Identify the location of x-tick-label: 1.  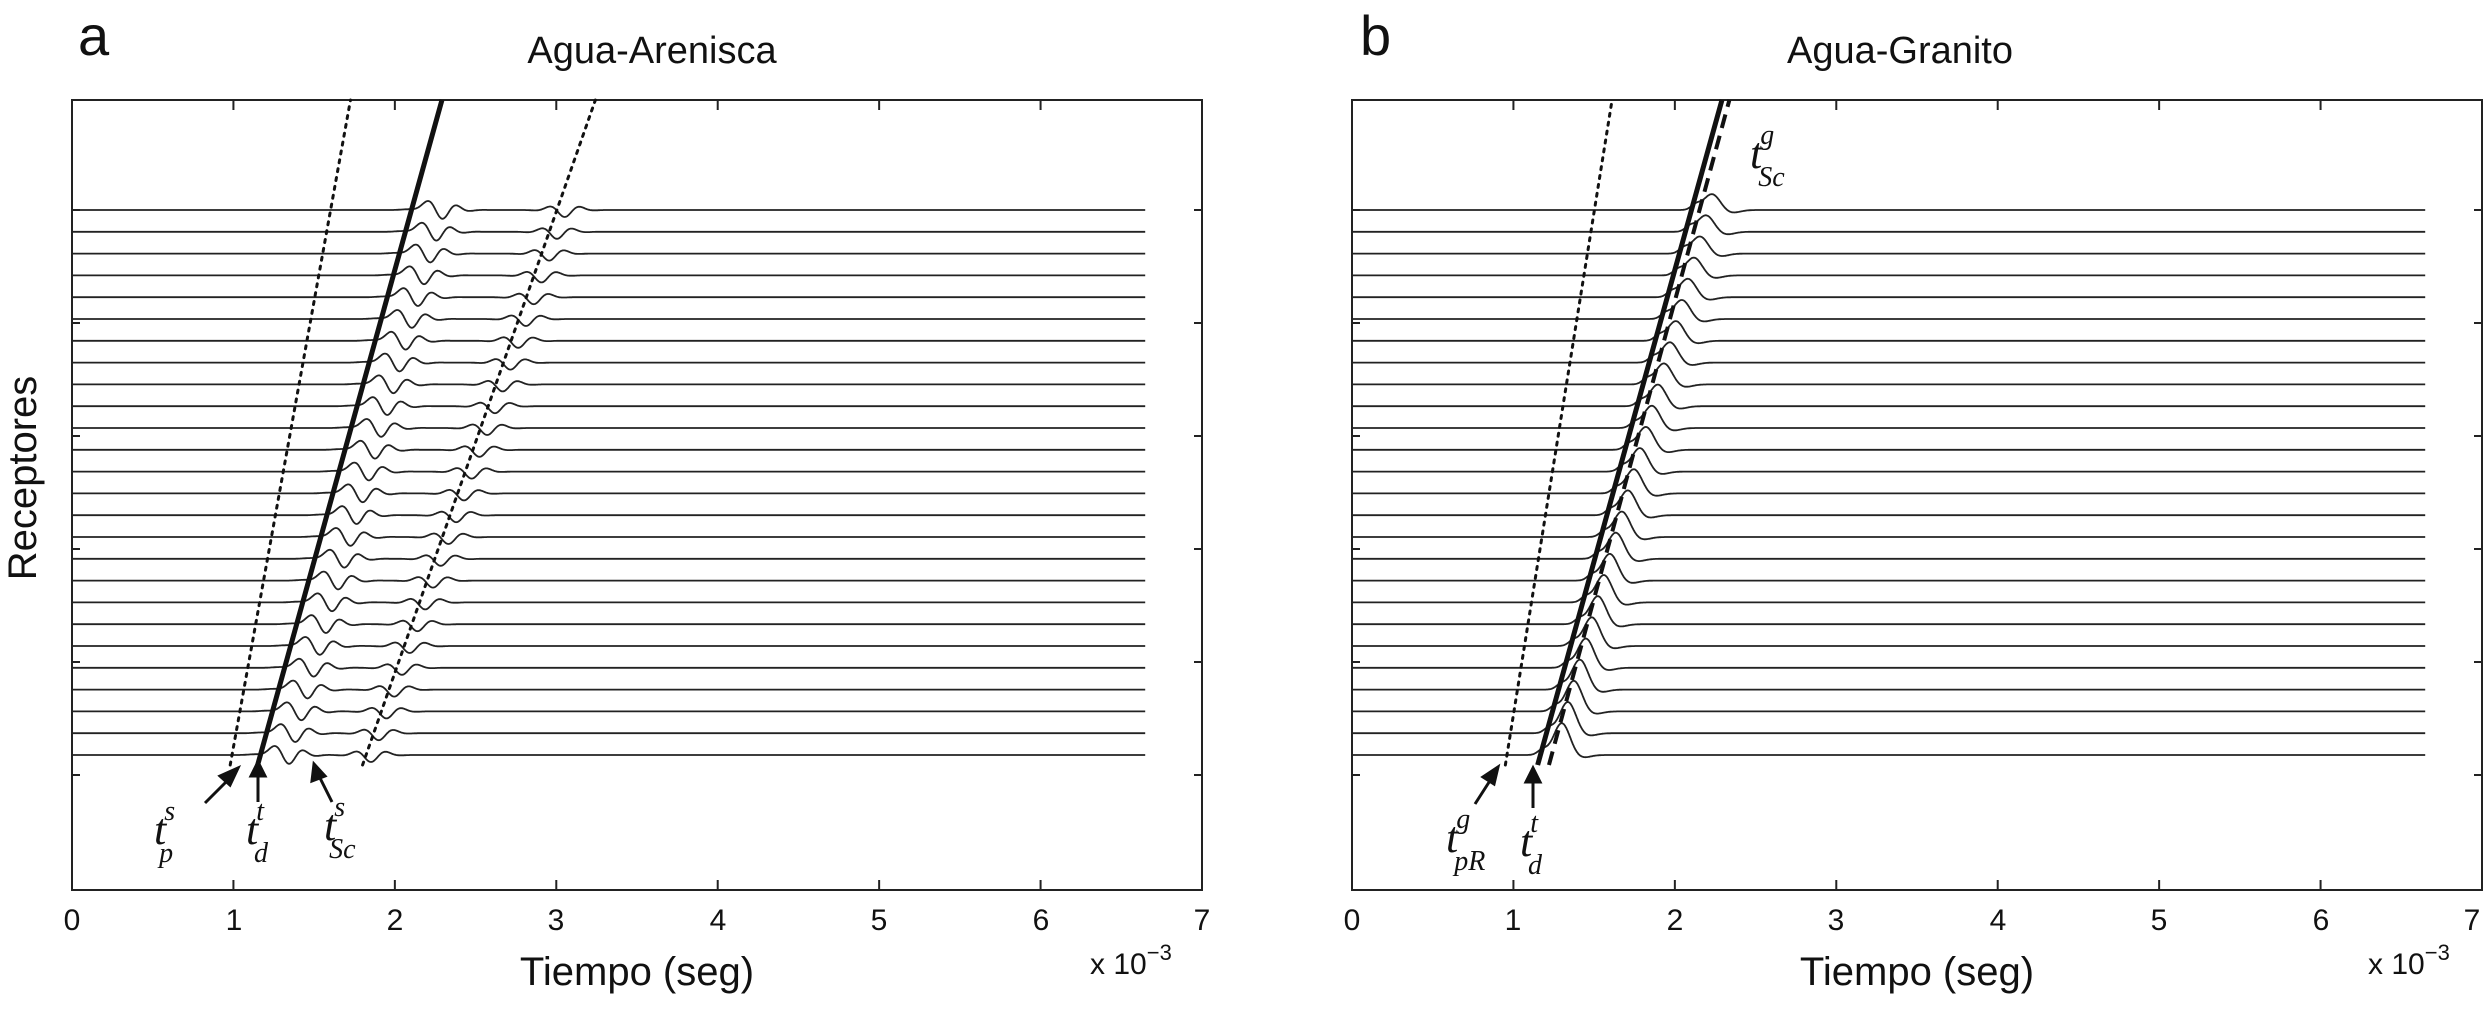
(1513, 920).